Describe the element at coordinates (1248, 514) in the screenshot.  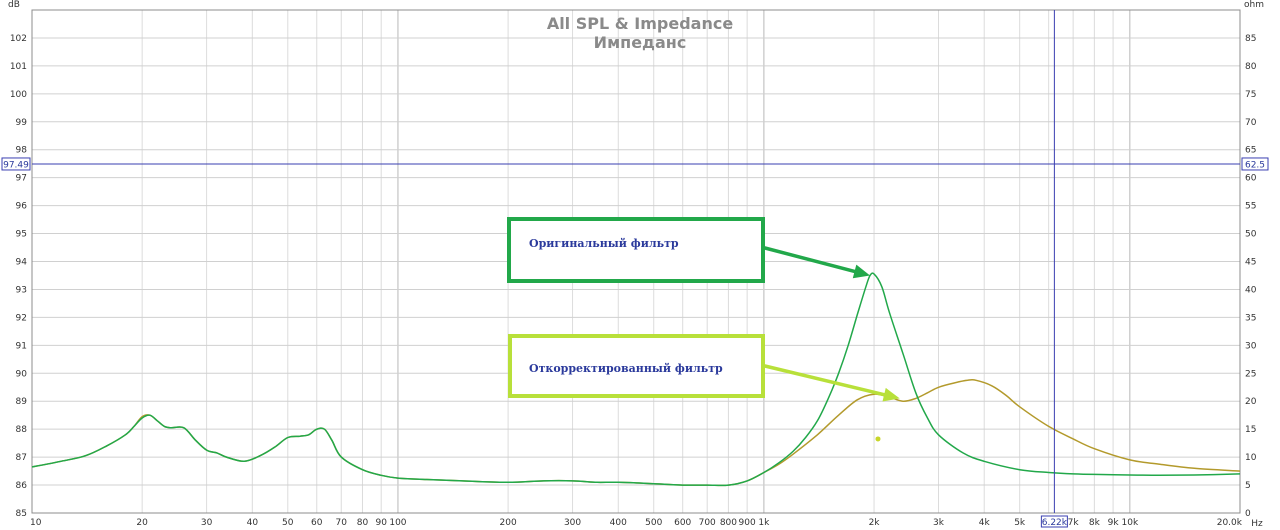
I see `y-right-tick-label: 0` at that location.